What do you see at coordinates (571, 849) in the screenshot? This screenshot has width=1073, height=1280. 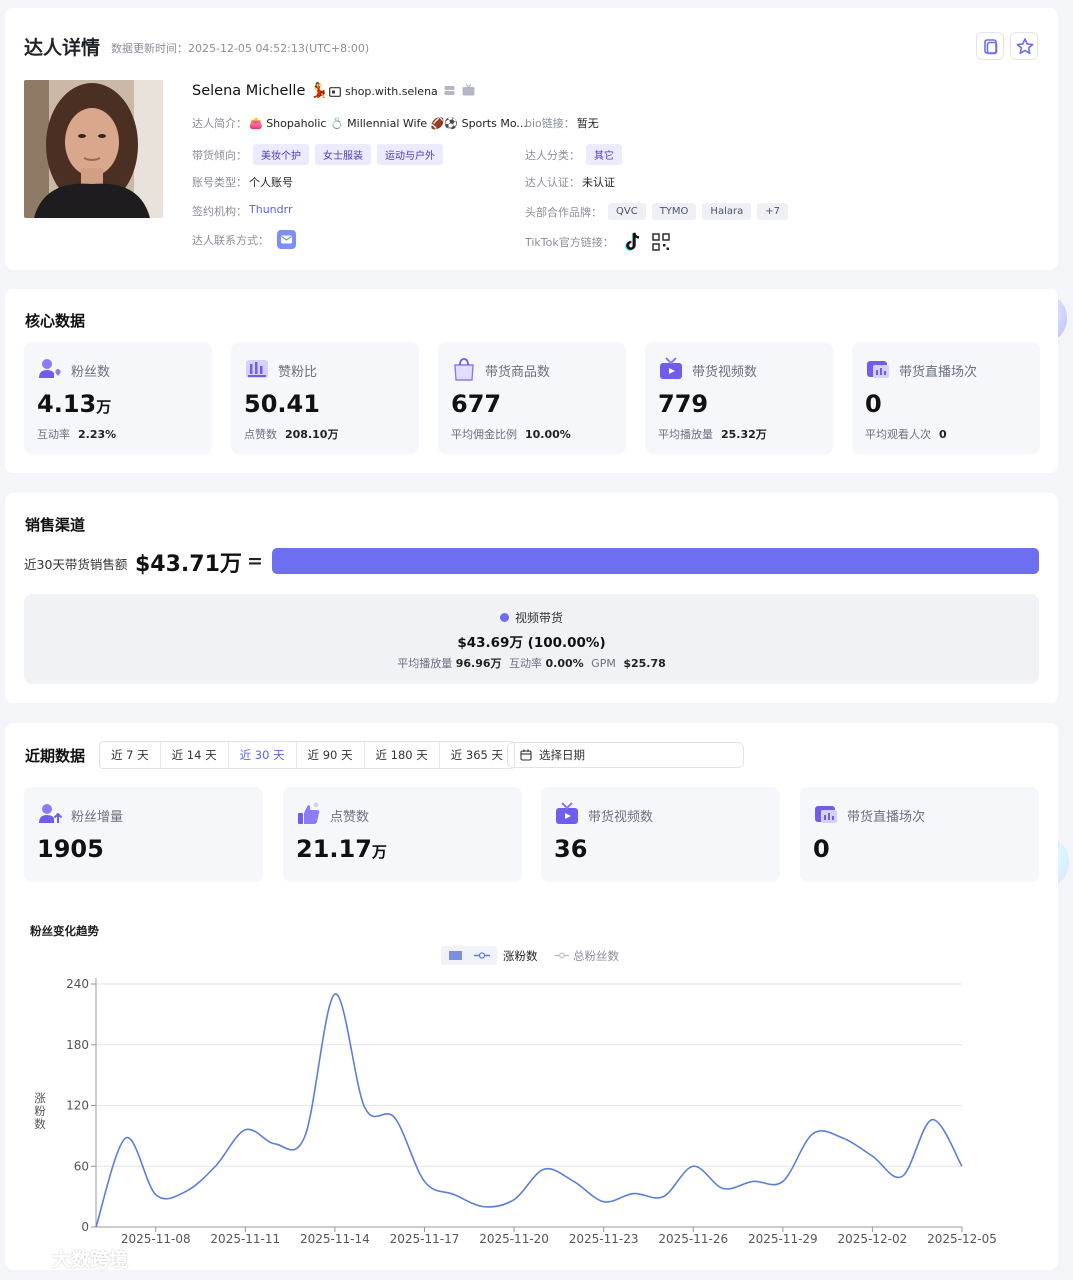 I see `stat-value: 36` at bounding box center [571, 849].